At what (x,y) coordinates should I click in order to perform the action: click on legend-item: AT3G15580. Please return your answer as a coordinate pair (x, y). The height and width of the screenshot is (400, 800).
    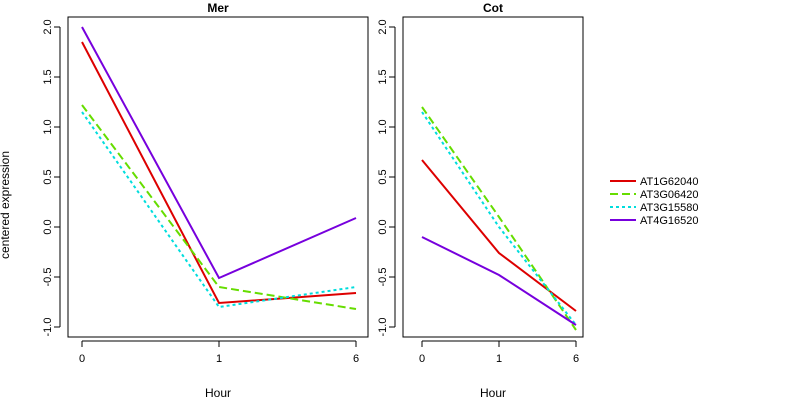
    Looking at the image, I should click on (654, 208).